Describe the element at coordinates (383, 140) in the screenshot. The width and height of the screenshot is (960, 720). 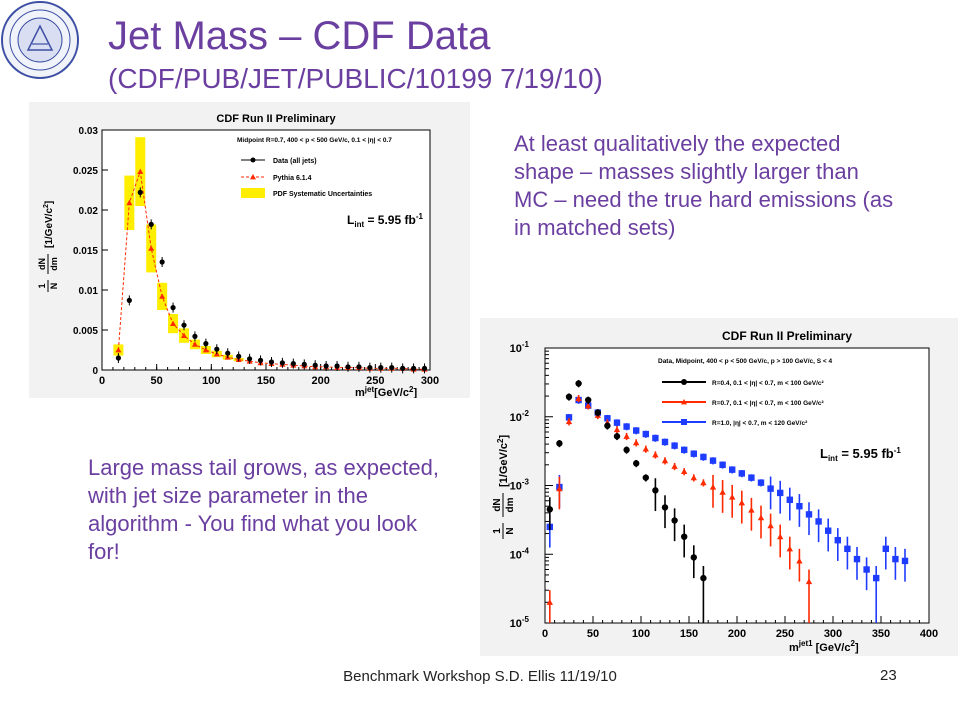
I see `text-part: | < 0.7` at that location.